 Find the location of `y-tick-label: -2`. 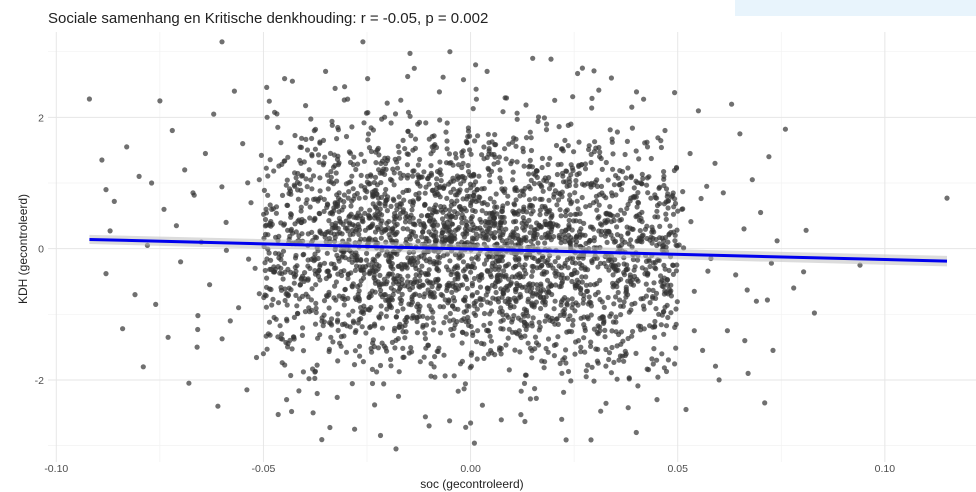

y-tick-label: -2 is located at coordinates (39, 381).